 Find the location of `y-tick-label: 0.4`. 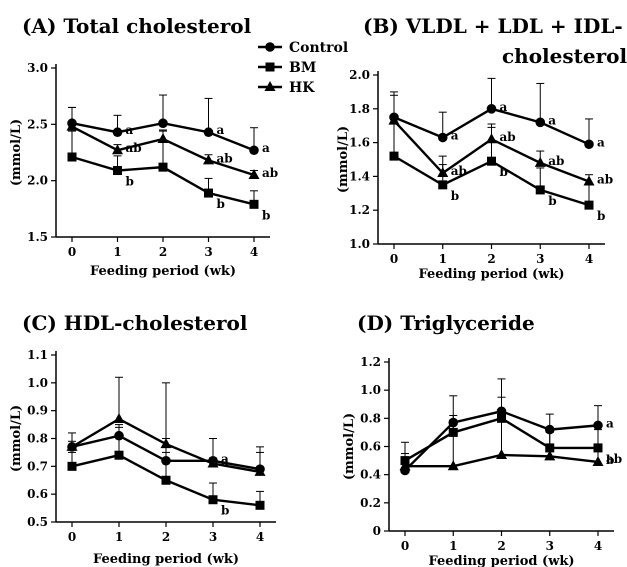

y-tick-label: 0.4 is located at coordinates (370, 475).